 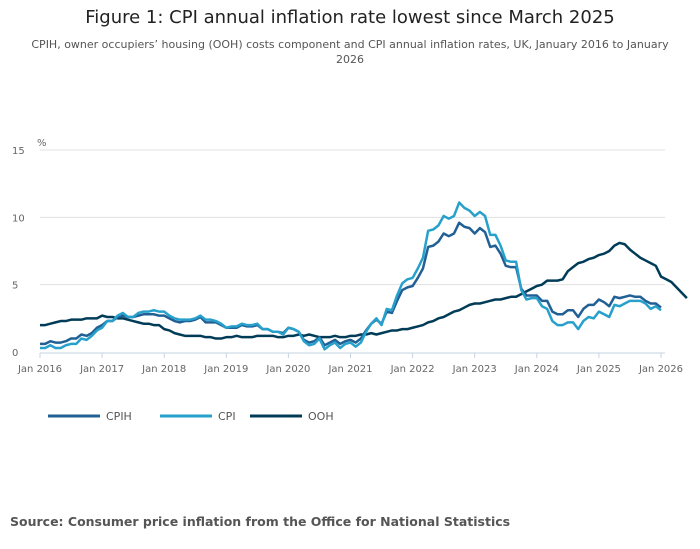 What do you see at coordinates (536, 369) in the screenshot?
I see `x-tick-label: Jan 2024` at bounding box center [536, 369].